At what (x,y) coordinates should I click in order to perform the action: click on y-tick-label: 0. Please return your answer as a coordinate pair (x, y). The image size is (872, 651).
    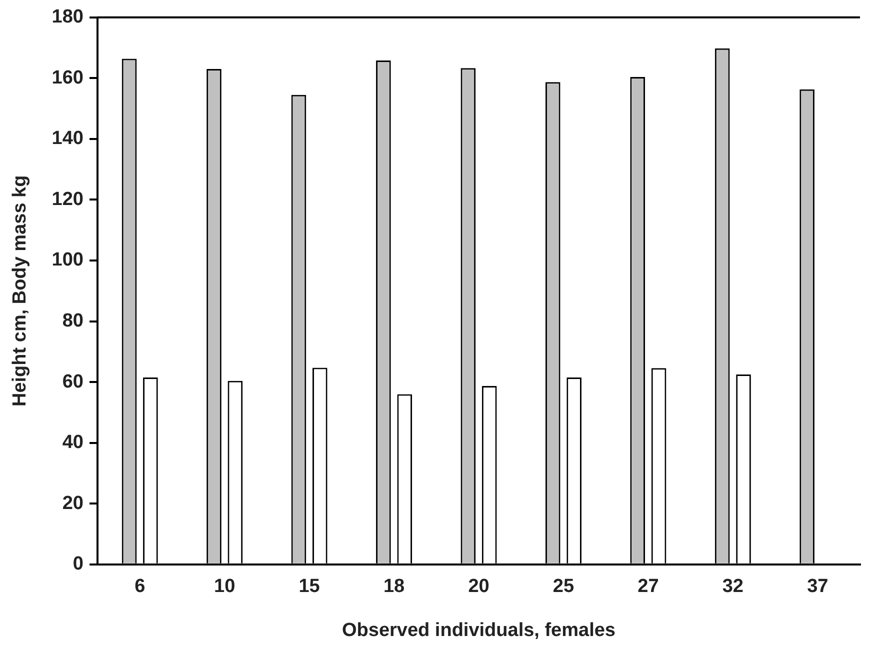
    Looking at the image, I should click on (78, 564).